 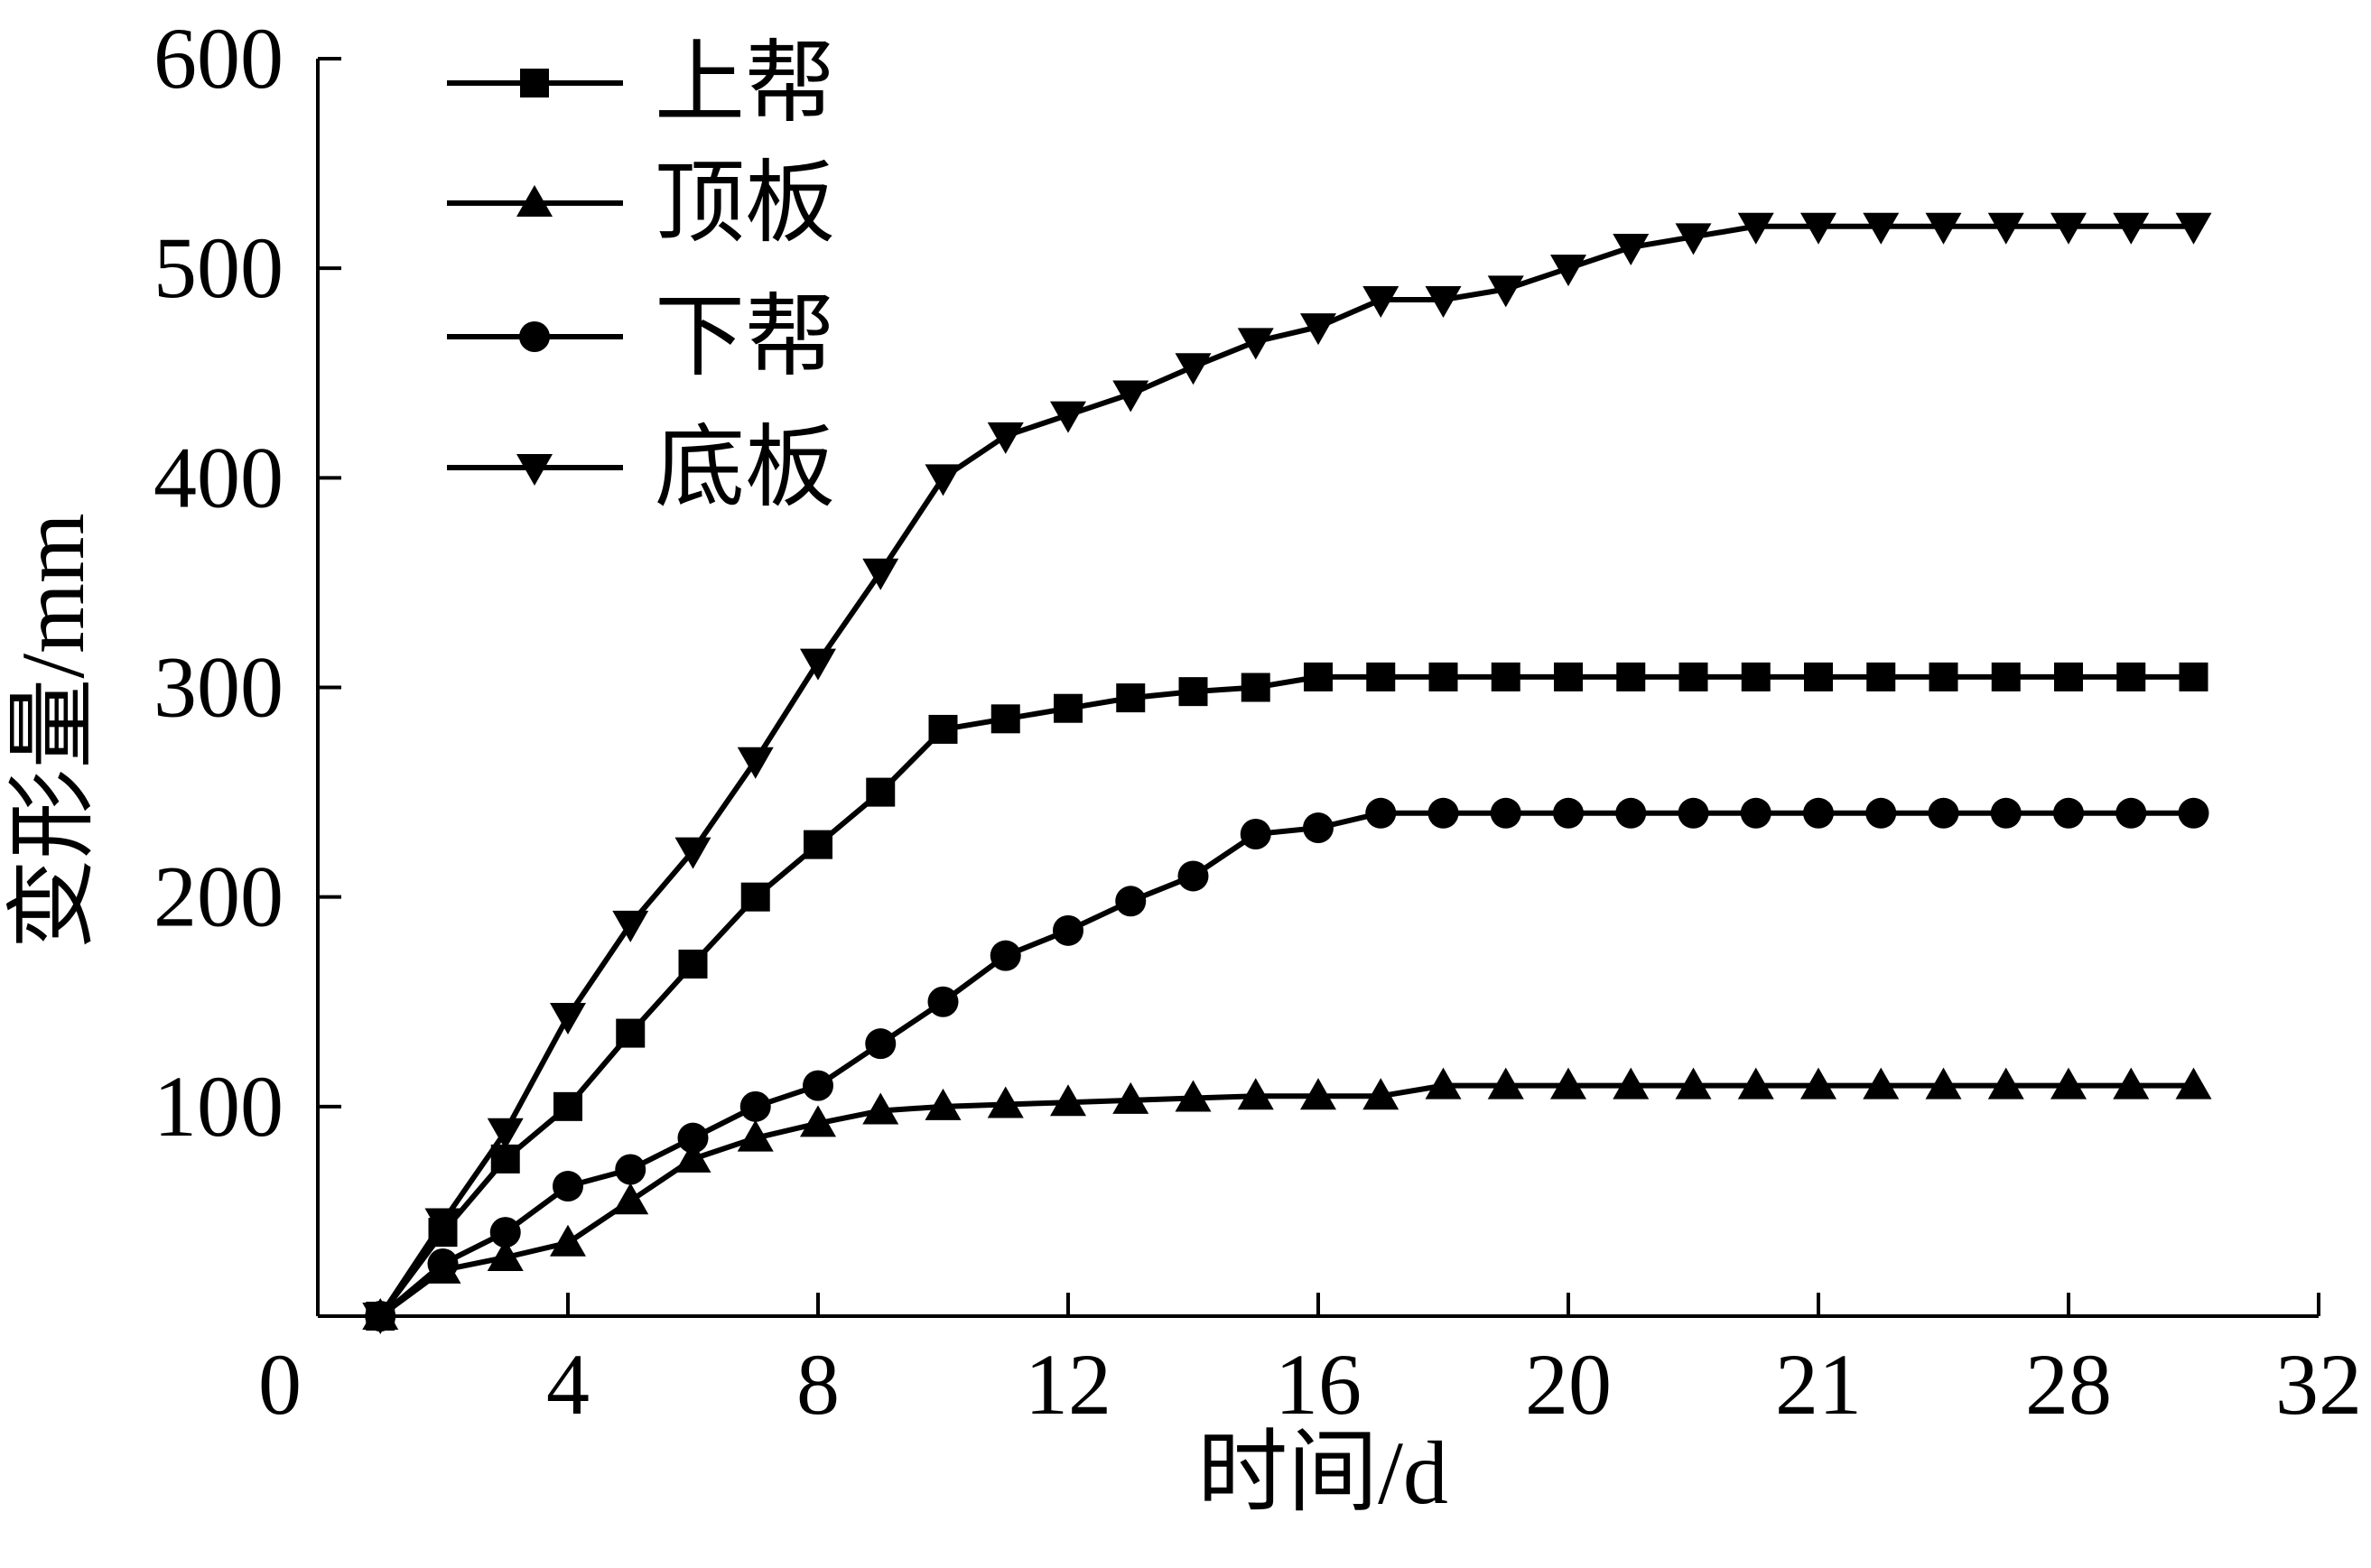 I want to click on y-tick-label: 200, so click(x=218, y=897).